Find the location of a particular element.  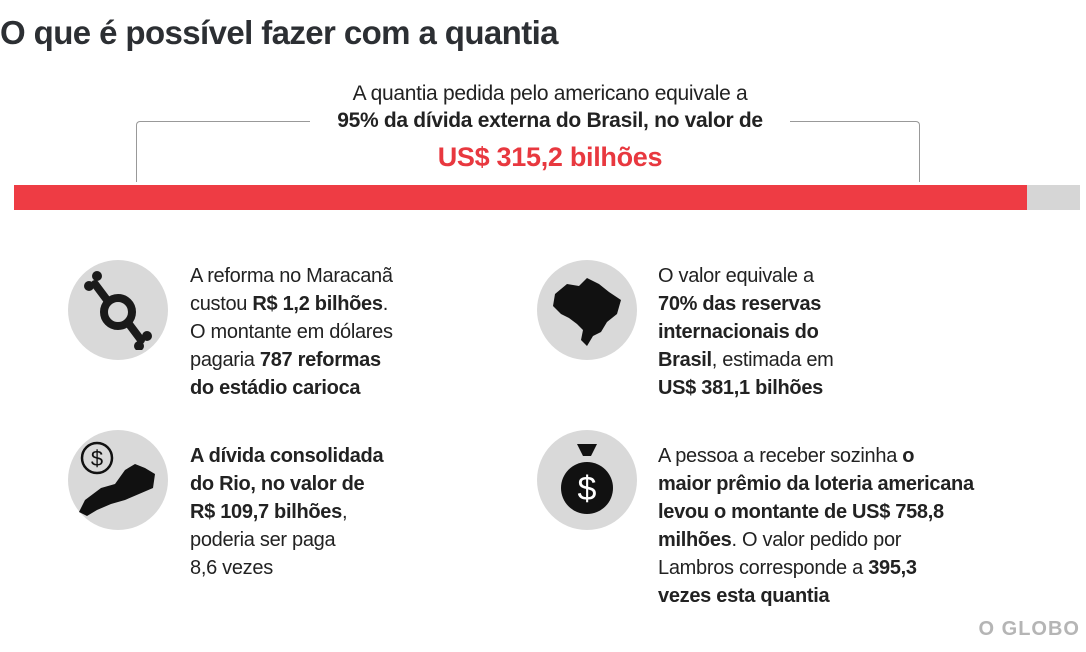

text-line: 70% das reservas is located at coordinates (746, 304).